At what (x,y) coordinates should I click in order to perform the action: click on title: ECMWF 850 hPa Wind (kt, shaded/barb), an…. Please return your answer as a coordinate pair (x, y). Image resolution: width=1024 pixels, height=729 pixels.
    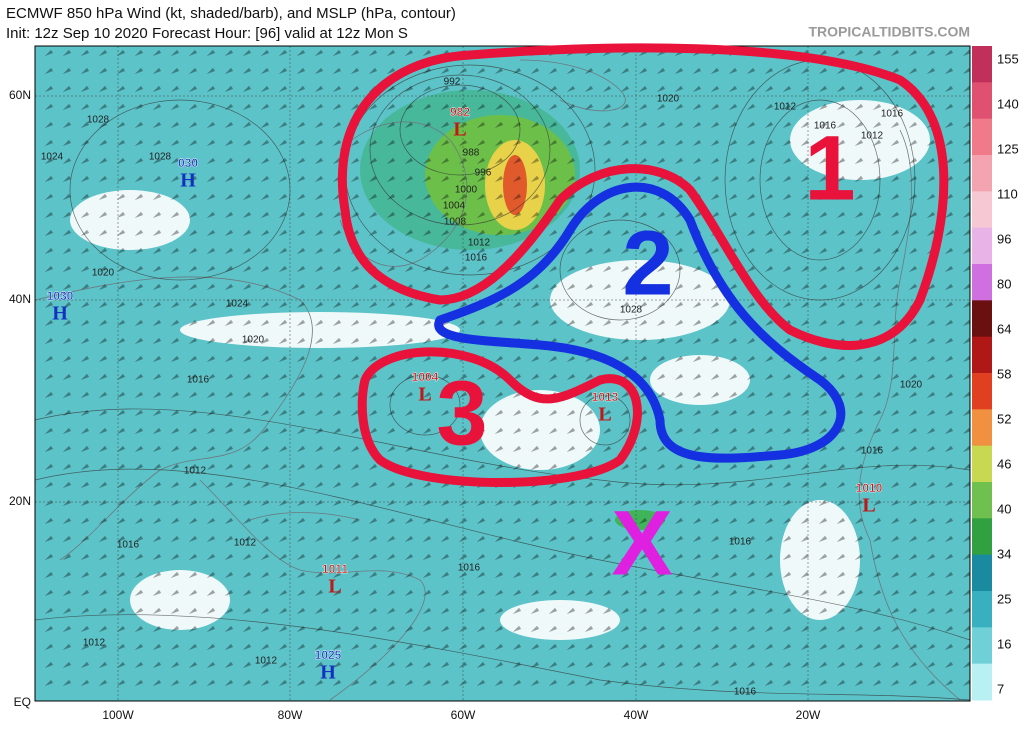
    Looking at the image, I should click on (231, 13).